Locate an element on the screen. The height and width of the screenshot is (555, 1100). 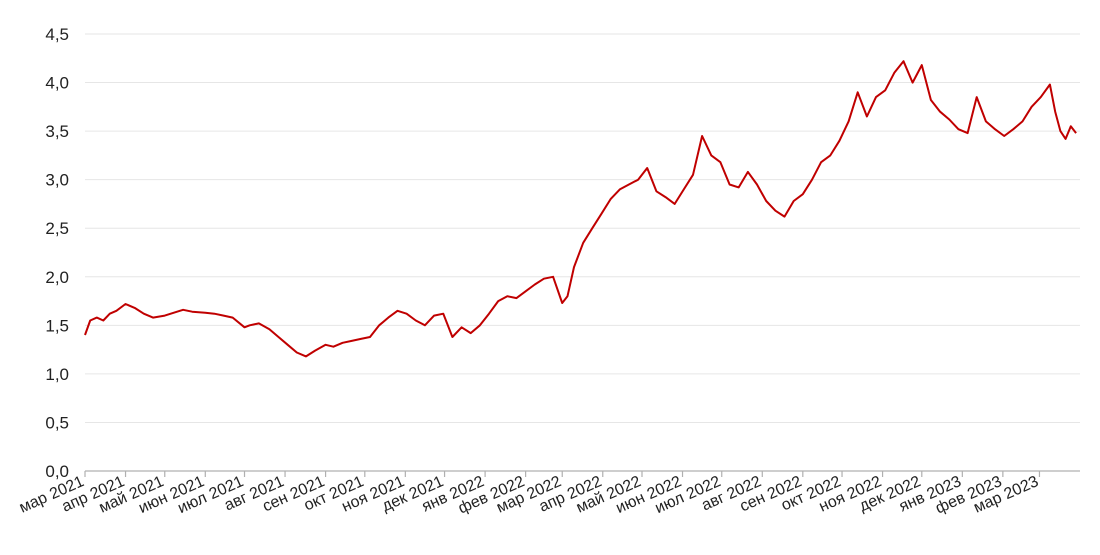
axes is located at coordinates (582, 473).